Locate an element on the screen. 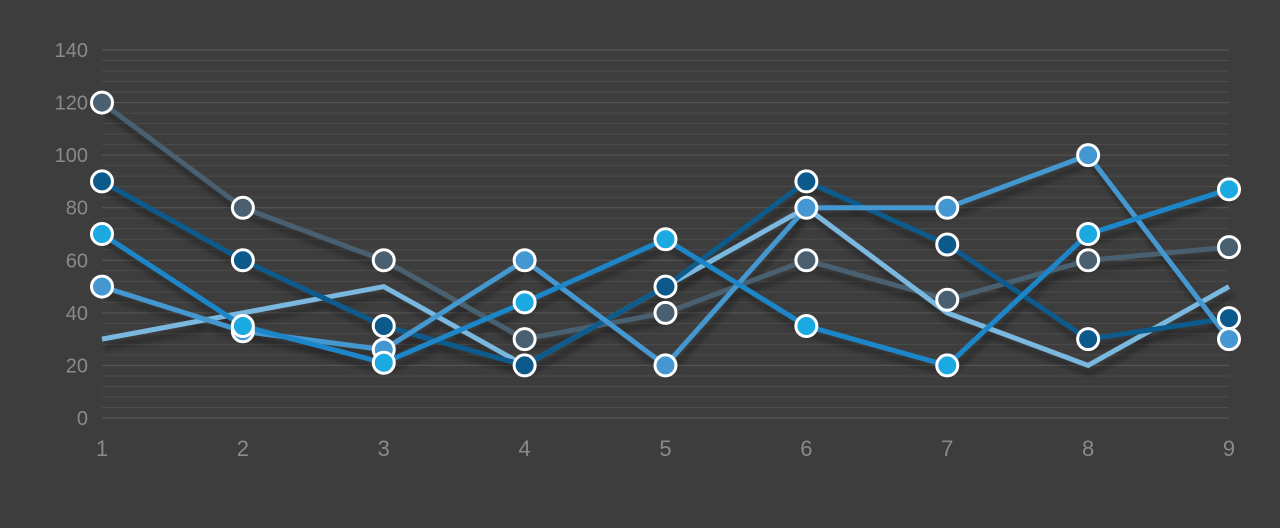 This screenshot has height=528, width=1280. x-tick-label: 3 is located at coordinates (384, 448).